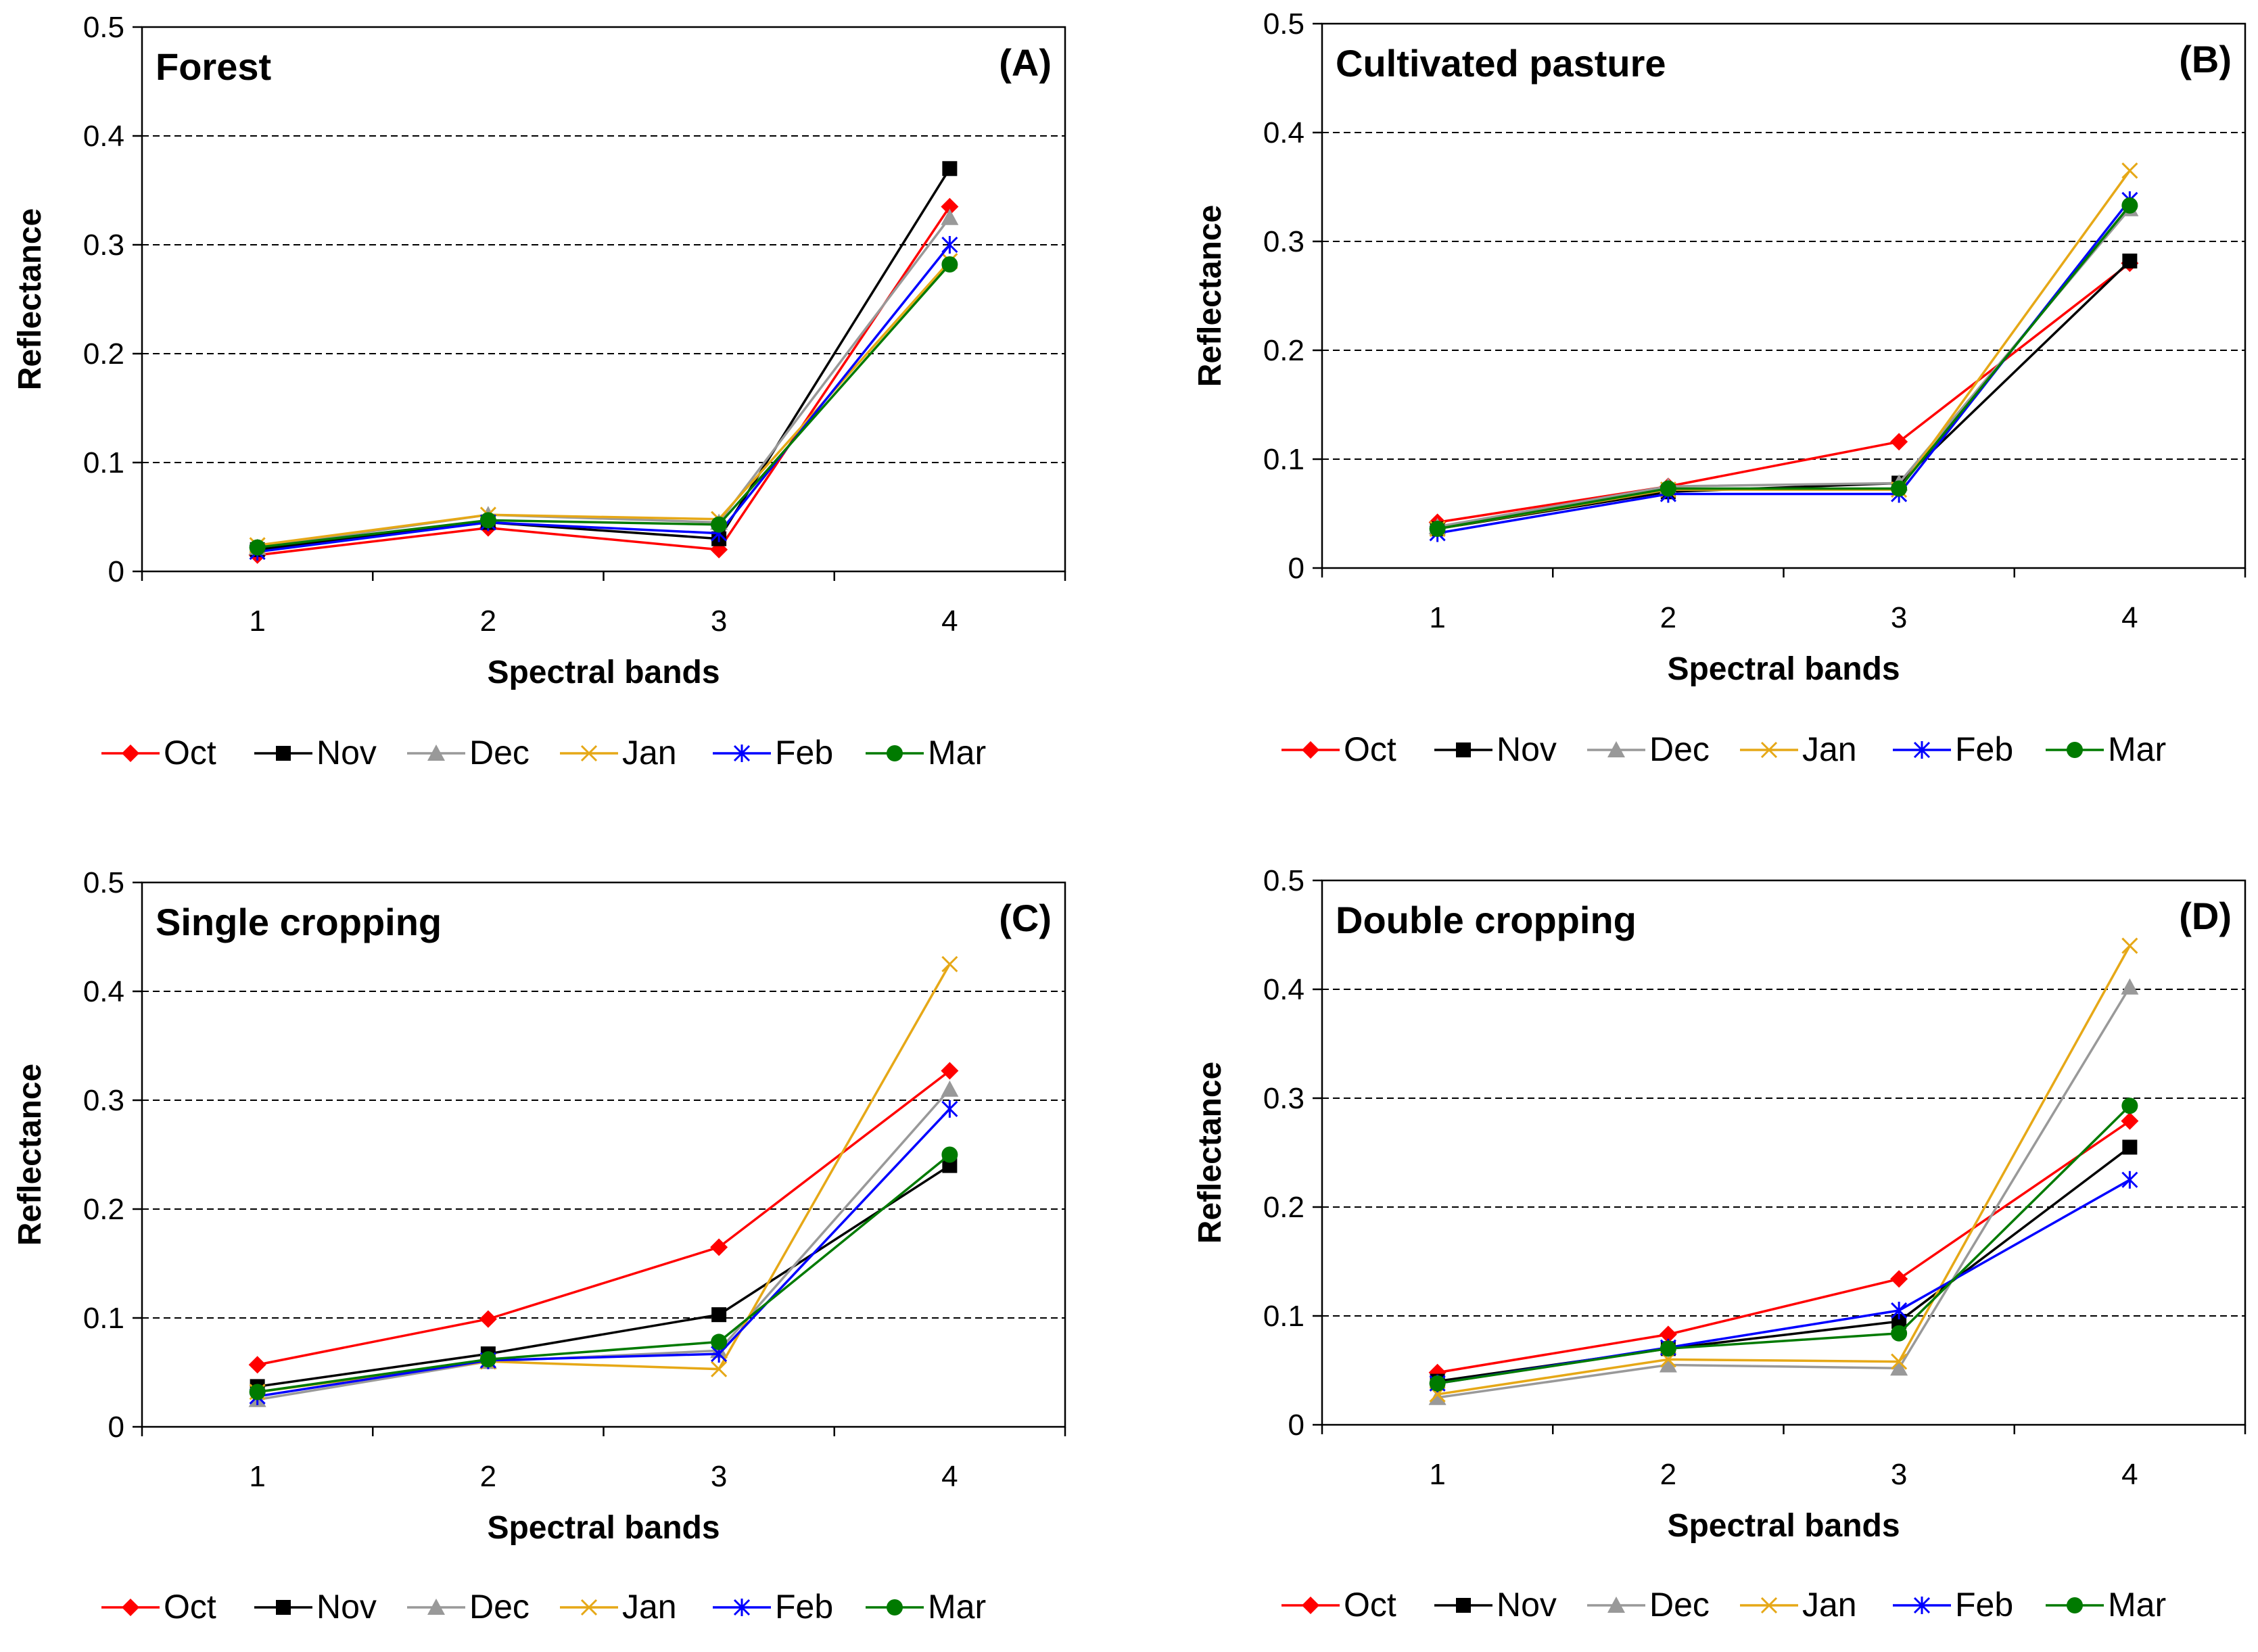  What do you see at coordinates (299, 922) in the screenshot?
I see `panel-title: Single cropping` at bounding box center [299, 922].